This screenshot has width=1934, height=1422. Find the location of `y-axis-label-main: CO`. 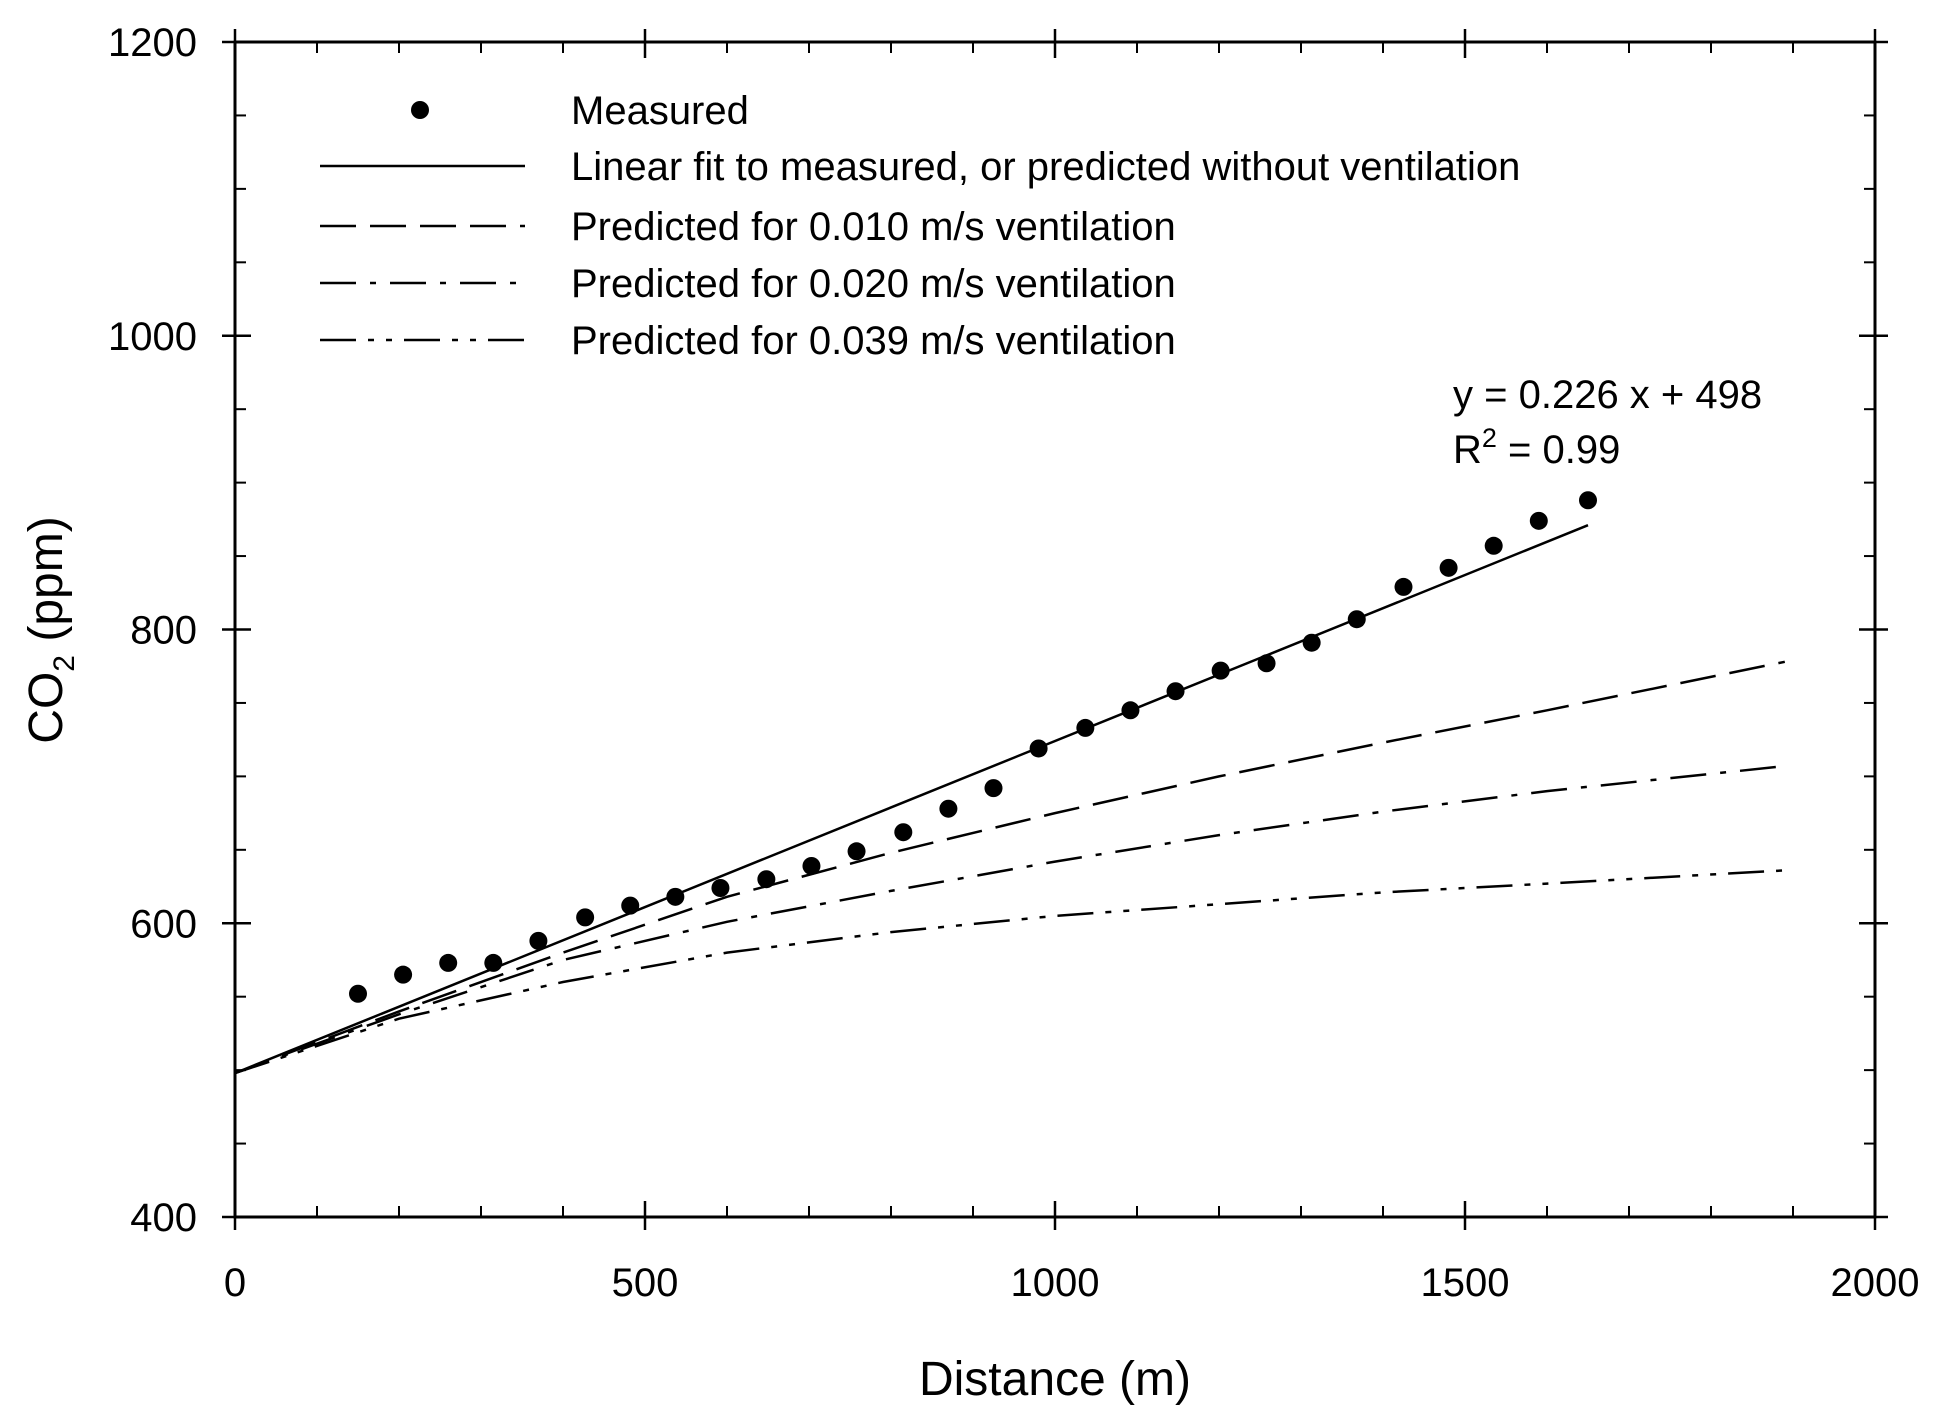

y-axis-label-main: CO is located at coordinates (46, 708).